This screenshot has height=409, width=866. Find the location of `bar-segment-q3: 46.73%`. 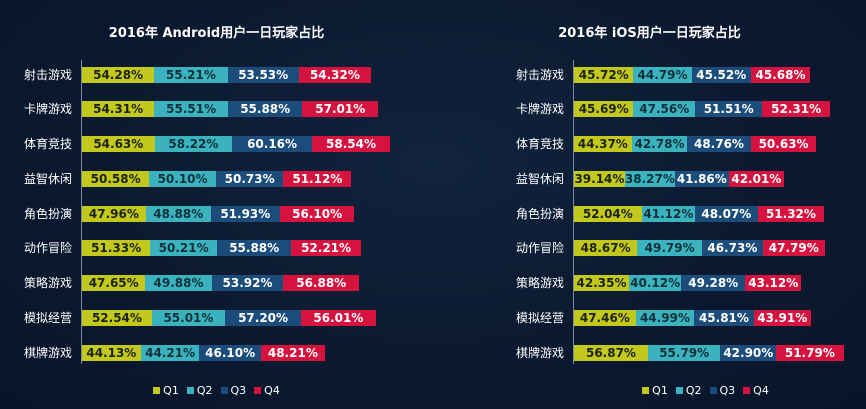

bar-segment-q3: 46.73% is located at coordinates (732, 248).